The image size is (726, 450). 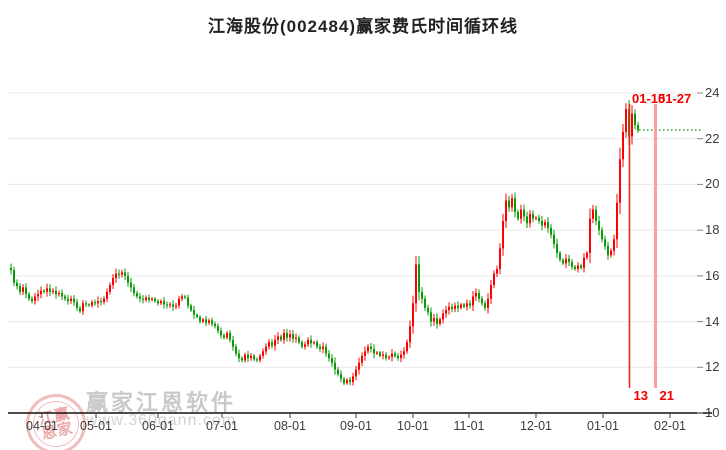 What do you see at coordinates (96, 426) in the screenshot?
I see `x-axis-label-05-01: 05-01` at bounding box center [96, 426].